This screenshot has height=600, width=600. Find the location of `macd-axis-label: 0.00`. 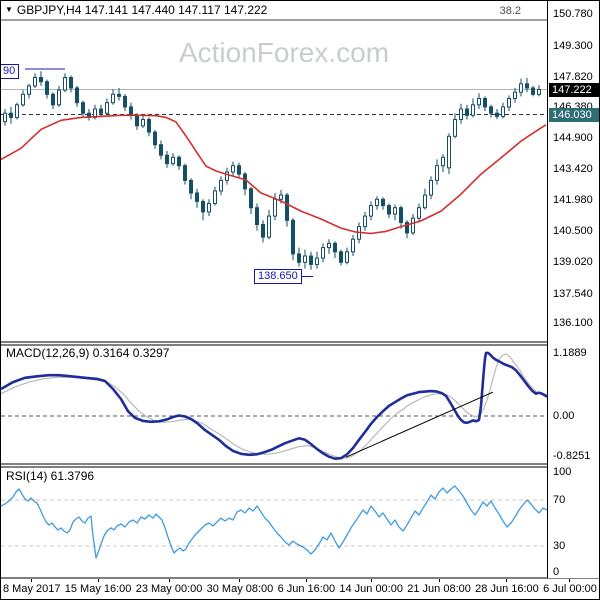

macd-axis-label: 0.00 is located at coordinates (564, 415).